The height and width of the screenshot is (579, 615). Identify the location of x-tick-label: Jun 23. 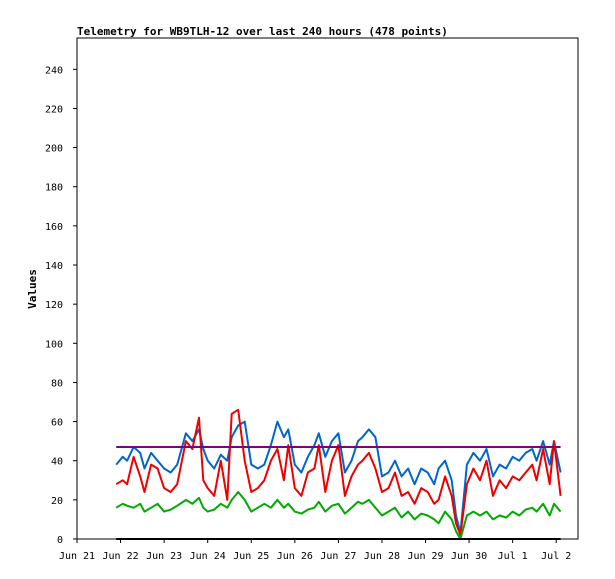
(164, 556).